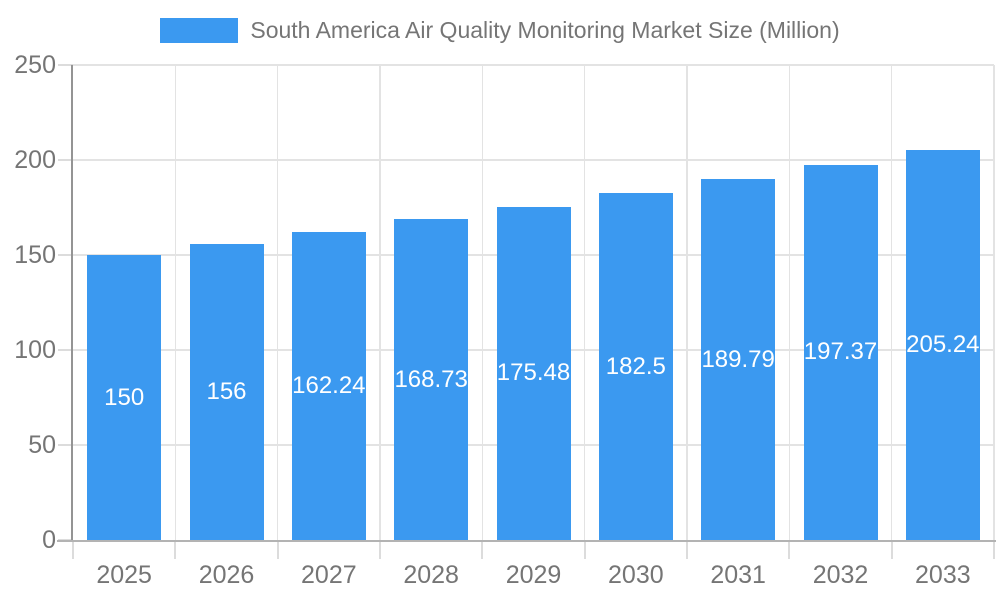 The image size is (1000, 600). What do you see at coordinates (526, 541) in the screenshot?
I see `x-axis-line` at bounding box center [526, 541].